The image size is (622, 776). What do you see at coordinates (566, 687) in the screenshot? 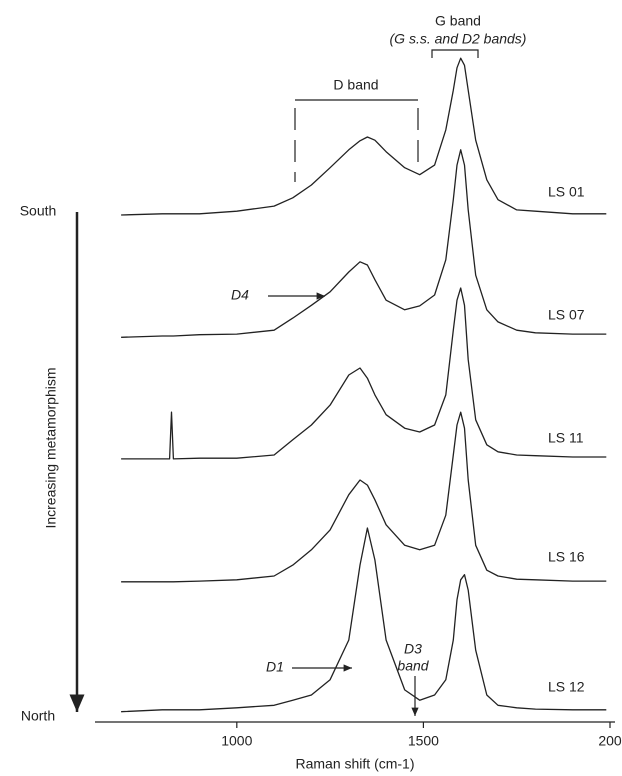
I see `series-label: LS 12` at bounding box center [566, 687].